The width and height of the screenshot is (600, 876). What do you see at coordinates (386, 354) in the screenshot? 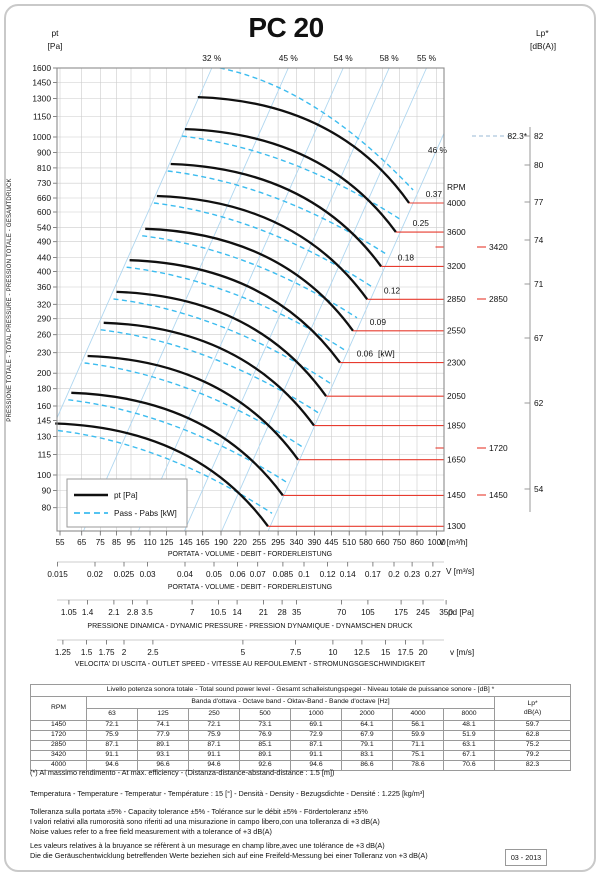
I see `power-unit-label: [kW]` at bounding box center [386, 354].